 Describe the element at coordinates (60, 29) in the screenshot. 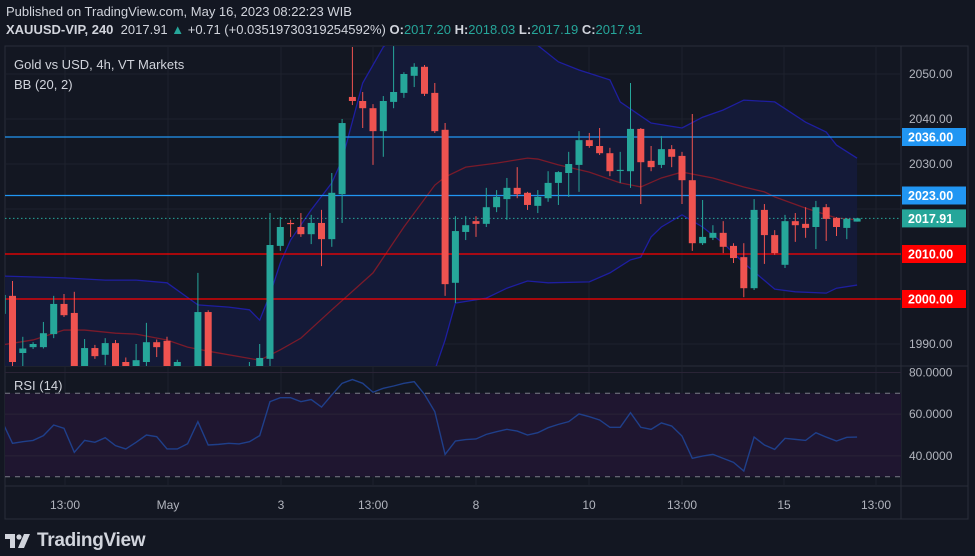

I see `symbol-name: XAUUSD-VIP, 240` at that location.